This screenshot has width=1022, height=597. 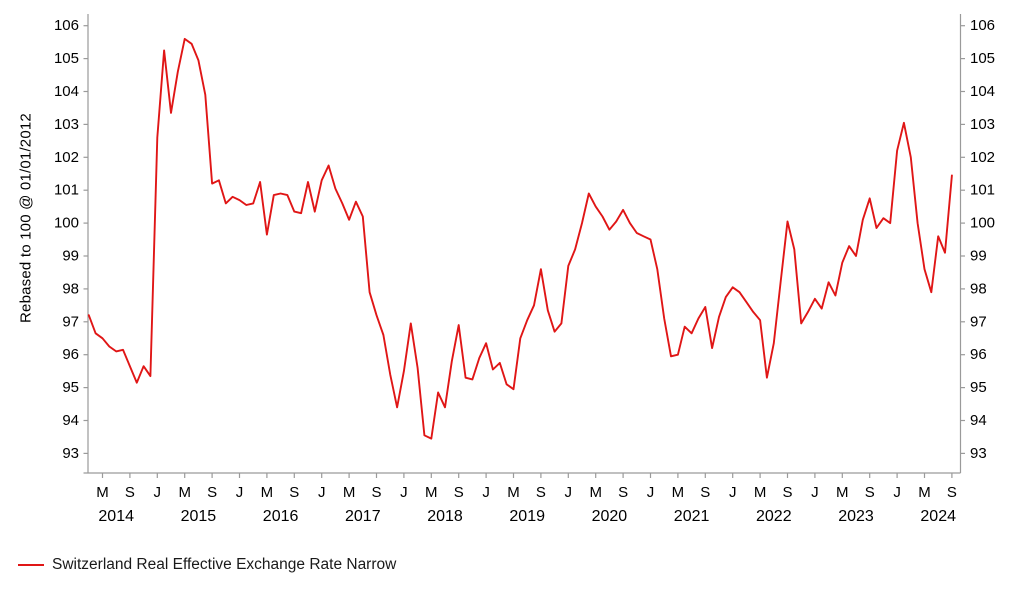 I want to click on y-tick-label-left: 105, so click(x=66, y=58).